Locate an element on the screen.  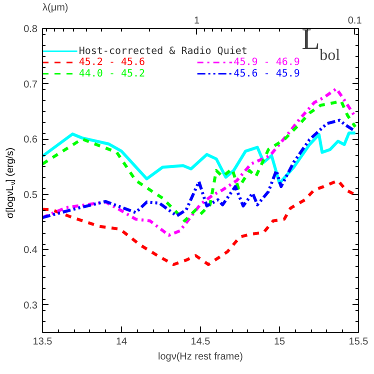
y-tick-label: 0.3 is located at coordinates (31, 306).